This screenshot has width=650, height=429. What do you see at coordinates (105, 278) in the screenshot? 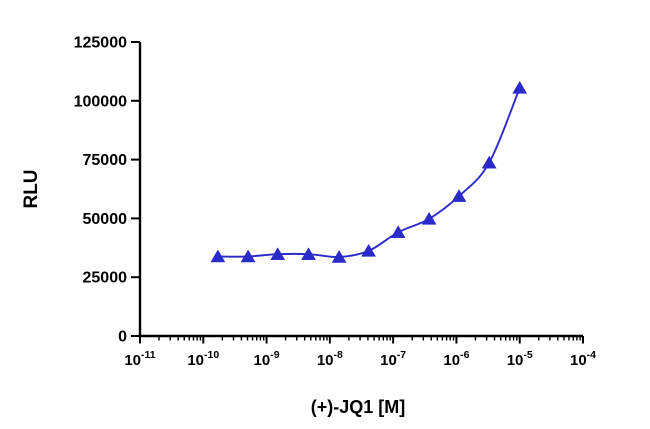
I see `y-tick-label: 25000` at bounding box center [105, 278].